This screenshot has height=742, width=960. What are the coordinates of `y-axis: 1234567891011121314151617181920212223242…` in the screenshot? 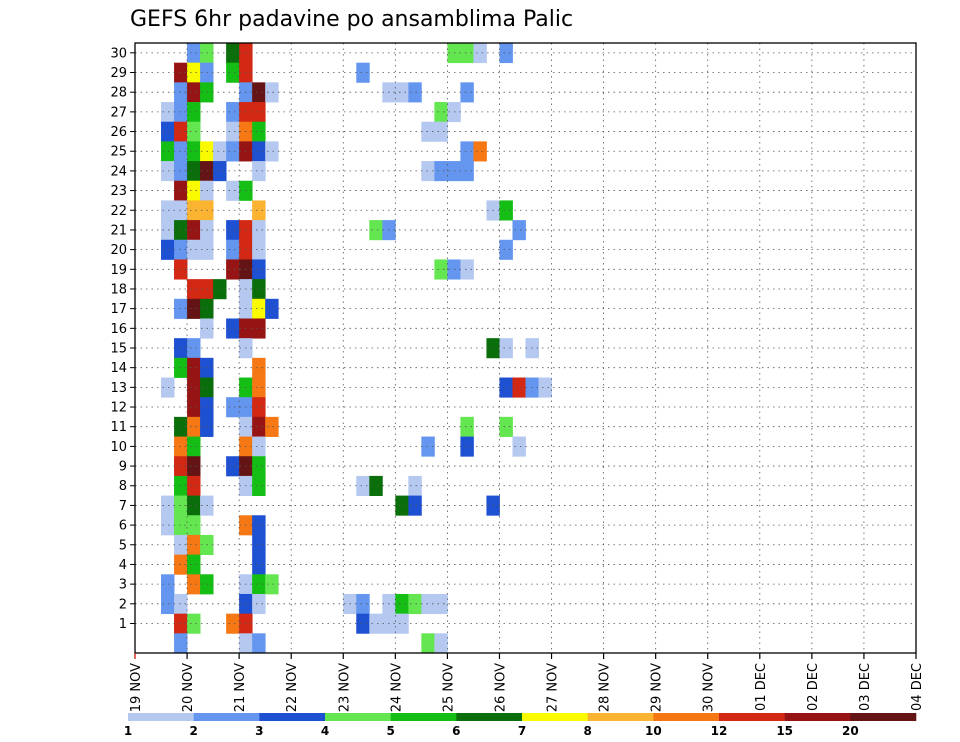 It's located at (122, 339).